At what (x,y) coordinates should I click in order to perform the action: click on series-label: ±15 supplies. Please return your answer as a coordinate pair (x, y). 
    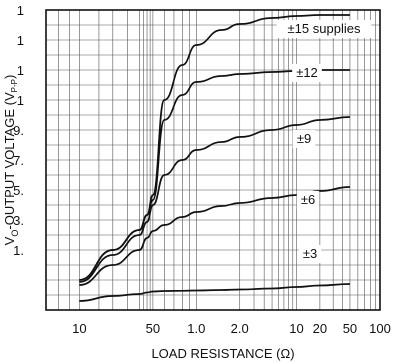
    Looking at the image, I should click on (324, 28).